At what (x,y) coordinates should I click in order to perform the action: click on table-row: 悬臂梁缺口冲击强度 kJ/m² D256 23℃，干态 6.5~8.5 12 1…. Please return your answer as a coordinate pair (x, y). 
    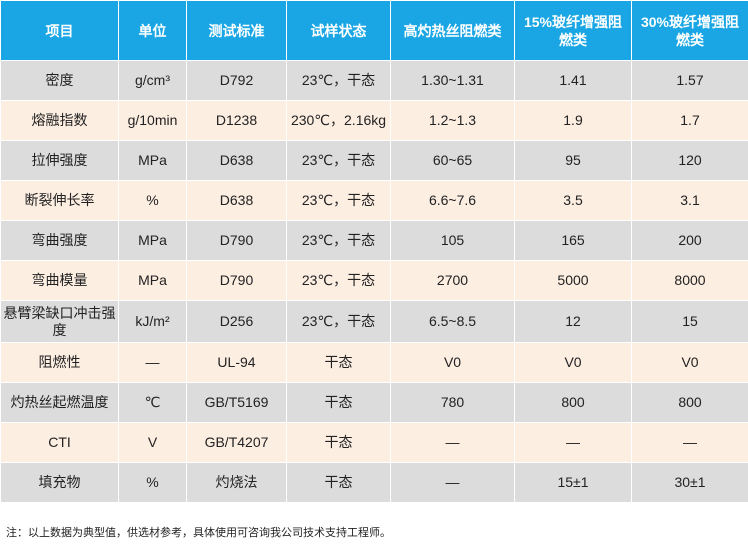
    Looking at the image, I should click on (374, 321).